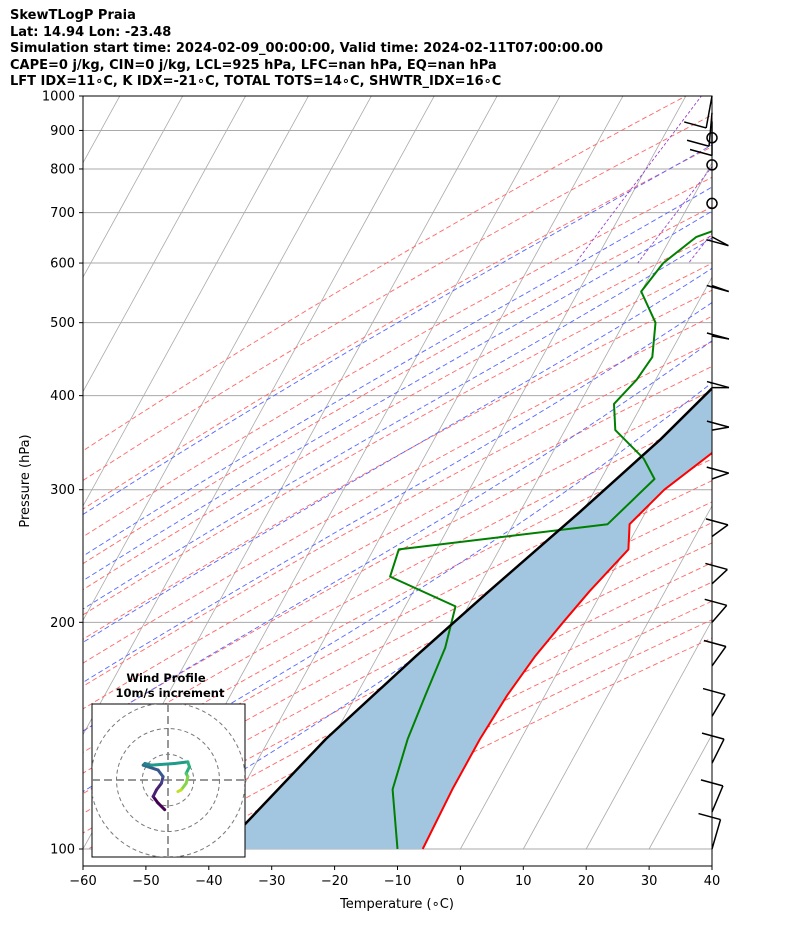  Describe the element at coordinates (271, 881) in the screenshot. I see `x-tick-label: −30` at that location.